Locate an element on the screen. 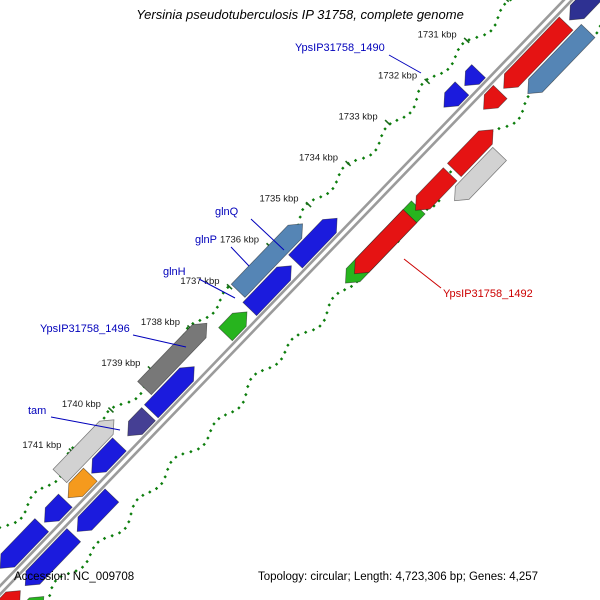  tick-label: 1740 kbp is located at coordinates (81, 404).